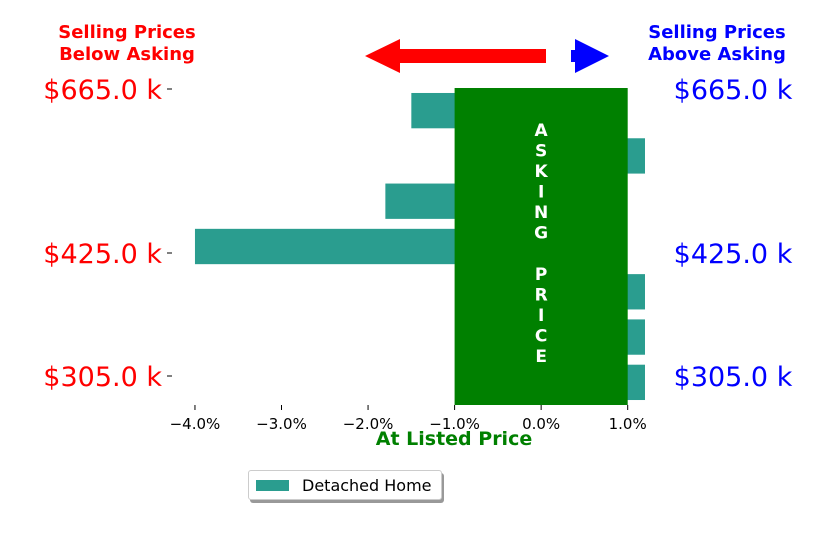 The image size is (834, 541). I want to click on band-letter-bottom-4: E, so click(541, 357).